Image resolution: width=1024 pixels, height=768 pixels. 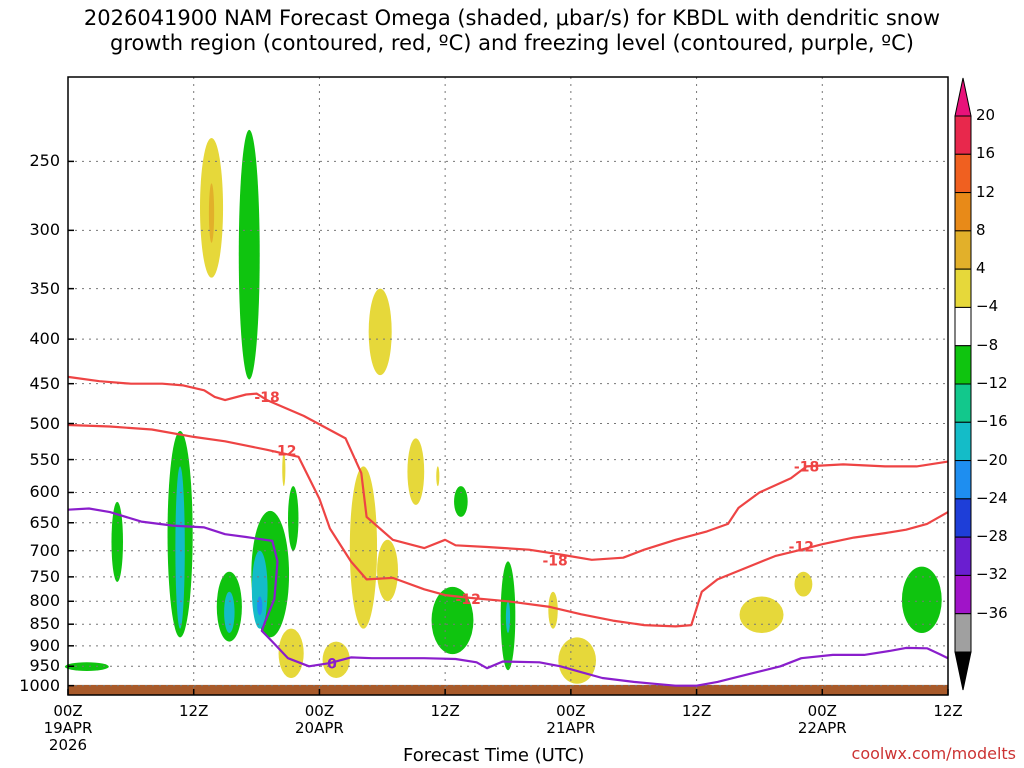 What do you see at coordinates (933, 753) in the screenshot?
I see `credit-link: coolwx.com/modelts` at bounding box center [933, 753].